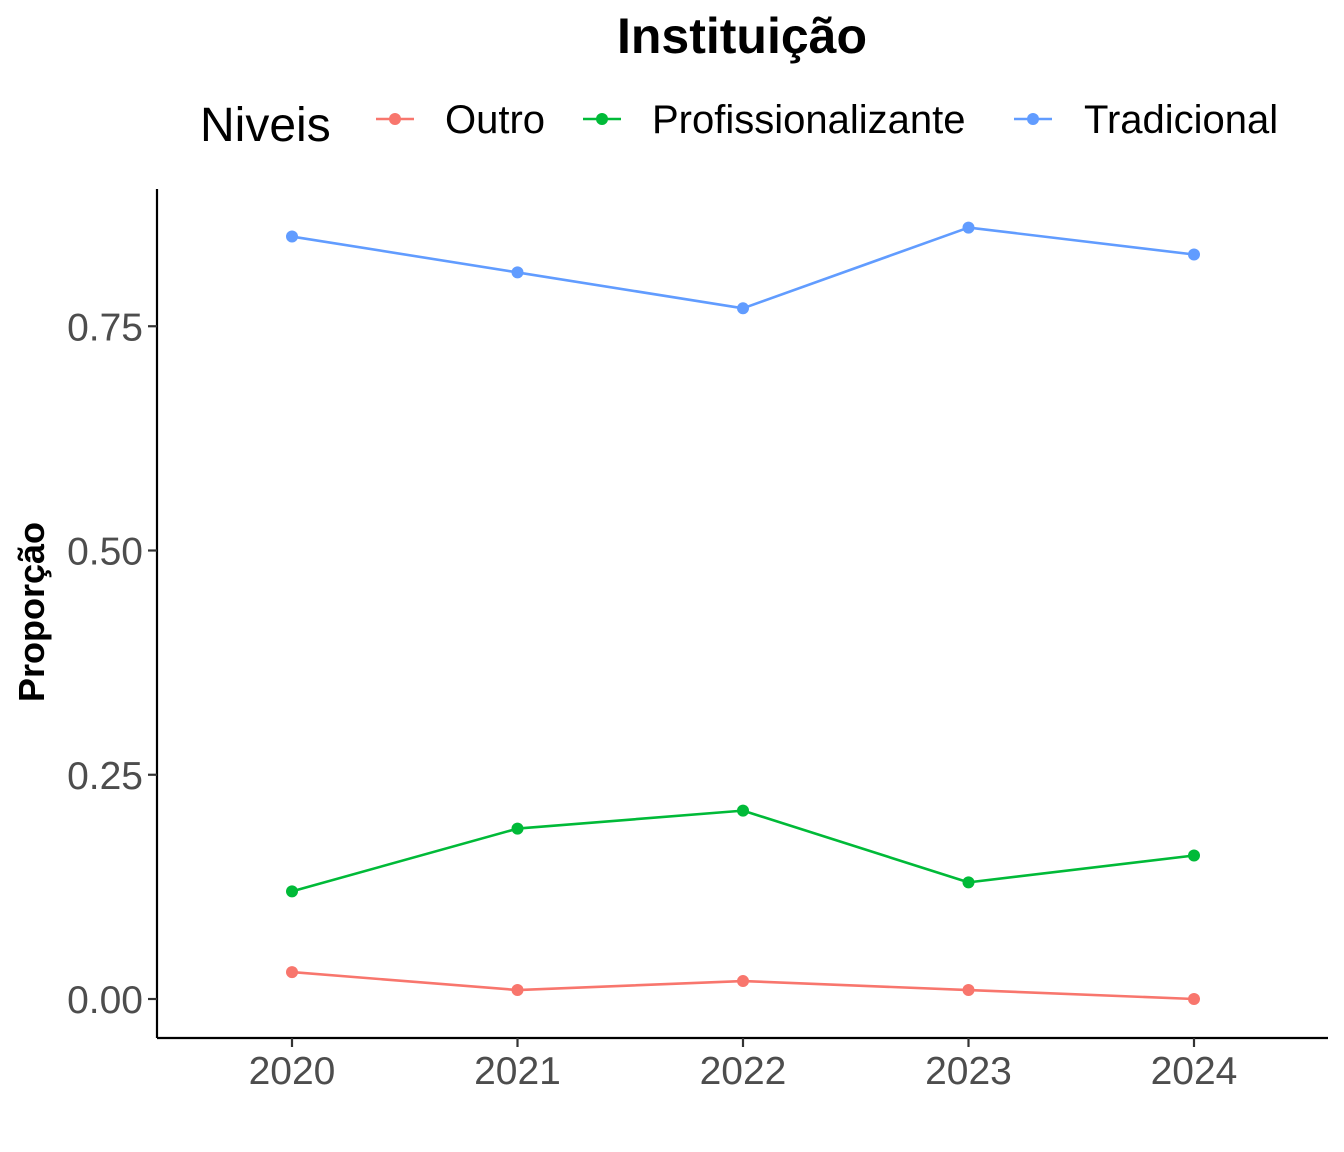 This screenshot has height=1152, width=1344. I want to click on y-tick-label: 0.00, so click(105, 1000).